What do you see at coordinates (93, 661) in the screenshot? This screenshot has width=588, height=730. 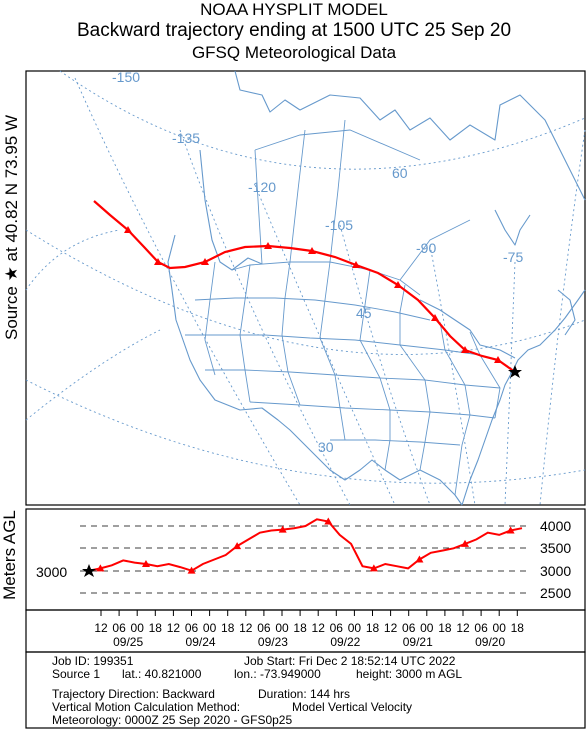 I see `job-id: Job ID: 199351` at bounding box center [93, 661].